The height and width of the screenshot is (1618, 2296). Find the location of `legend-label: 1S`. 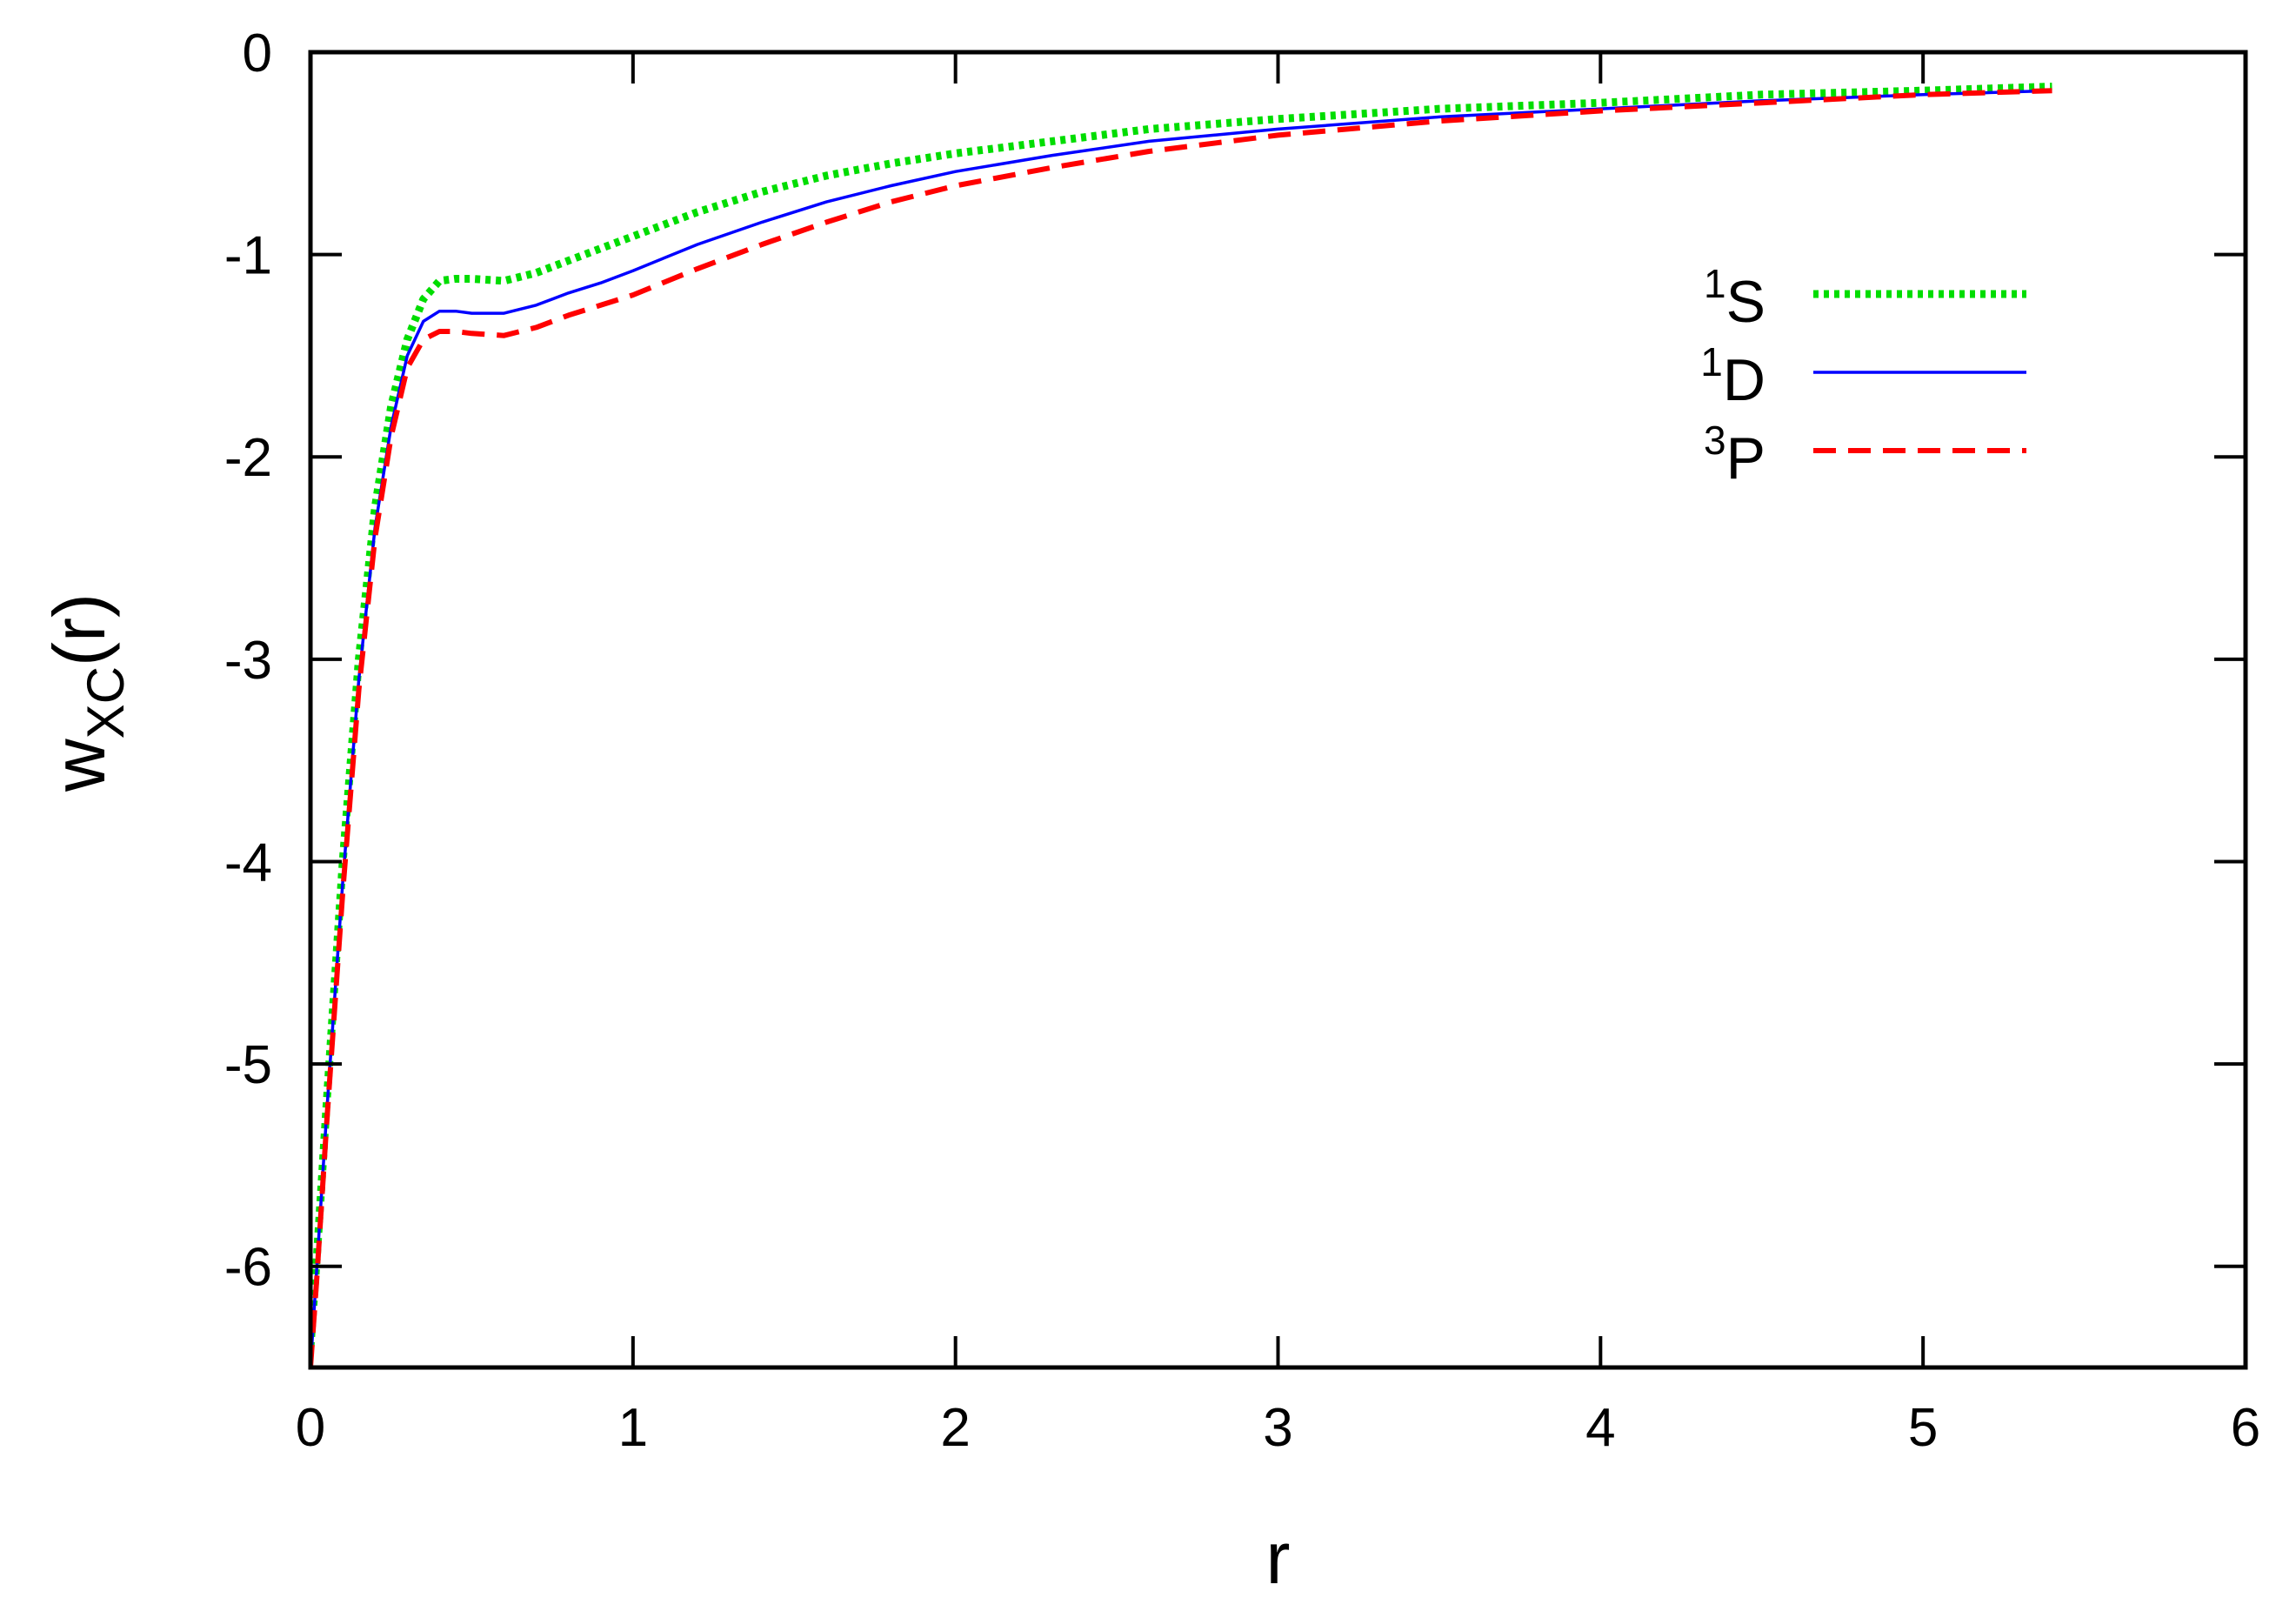

legend-label: 1S is located at coordinates (1735, 298).